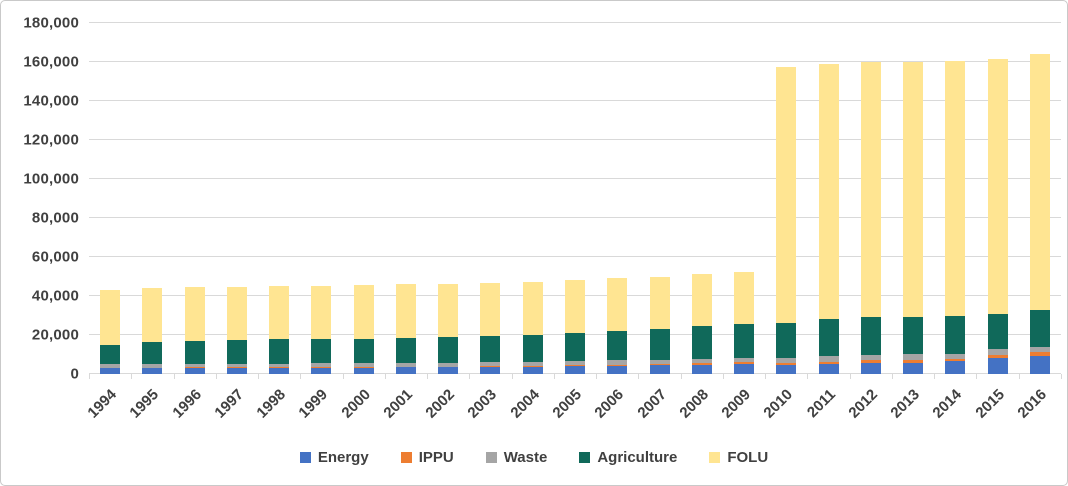 This screenshot has height=486, width=1068. Describe the element at coordinates (363, 351) in the screenshot. I see `bar-segment-agriculture-2000` at that location.